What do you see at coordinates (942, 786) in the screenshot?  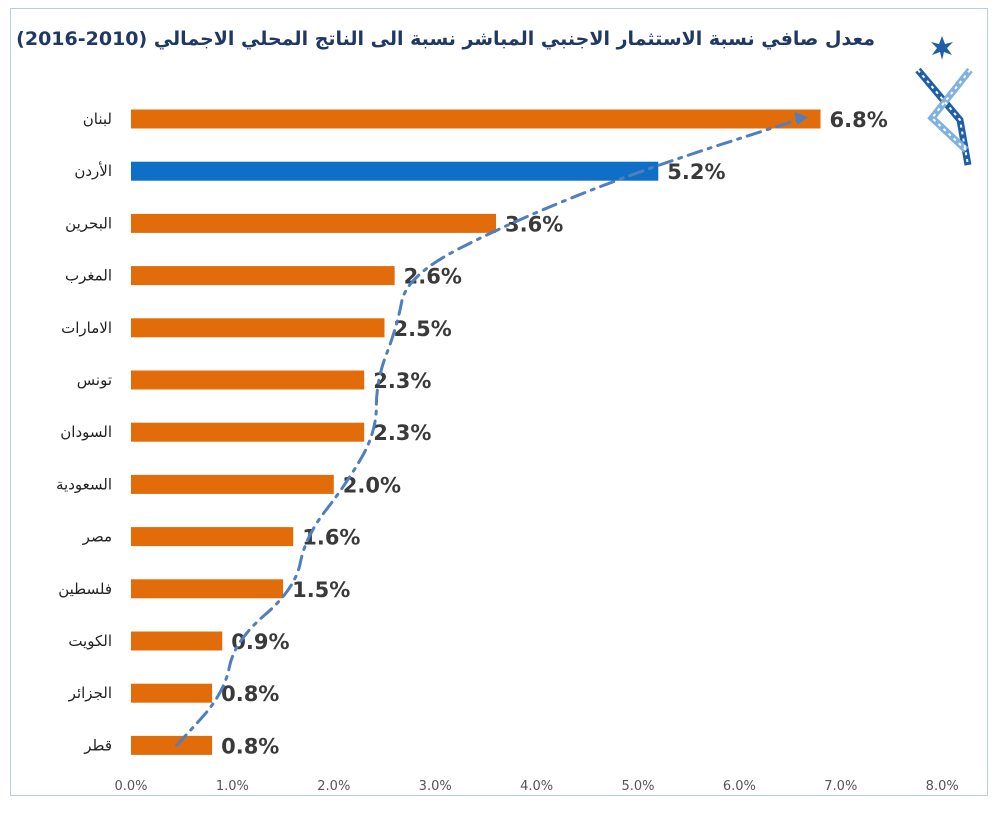 I see `x-tick-label: 8.0%` at bounding box center [942, 786].